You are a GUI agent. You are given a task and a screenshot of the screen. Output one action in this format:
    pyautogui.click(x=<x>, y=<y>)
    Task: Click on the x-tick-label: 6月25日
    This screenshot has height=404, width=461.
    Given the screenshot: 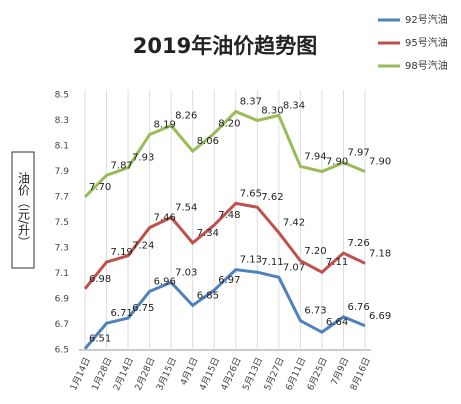 What is the action you would take?
    pyautogui.click(x=317, y=374)
    